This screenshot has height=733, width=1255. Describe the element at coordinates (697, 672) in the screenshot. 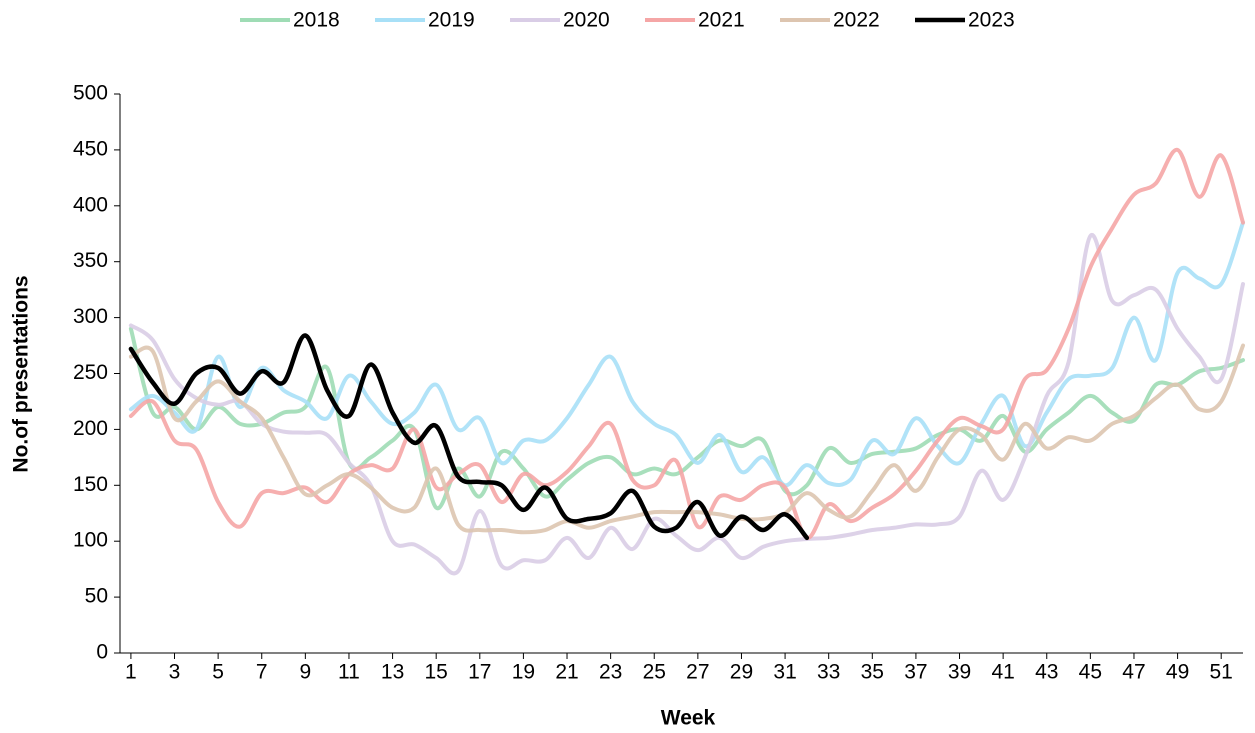

I see `x-tick-label: 27` at that location.